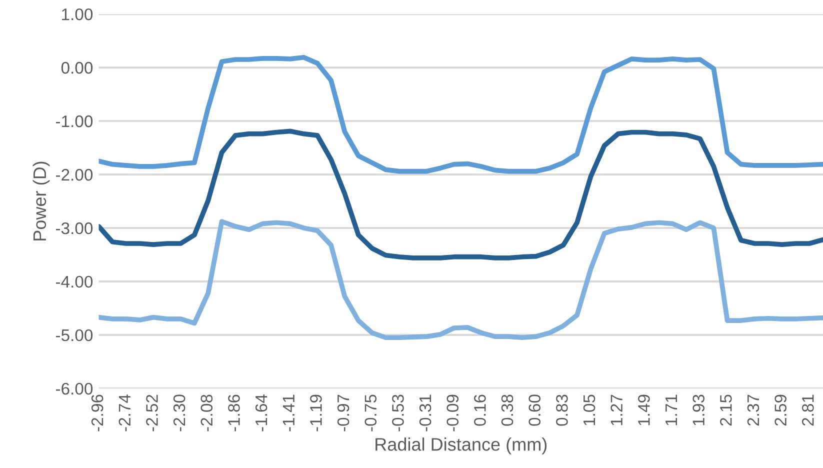 The height and width of the screenshot is (468, 823). What do you see at coordinates (179, 413) in the screenshot?
I see `x-tick-label: -2.30` at bounding box center [179, 413].